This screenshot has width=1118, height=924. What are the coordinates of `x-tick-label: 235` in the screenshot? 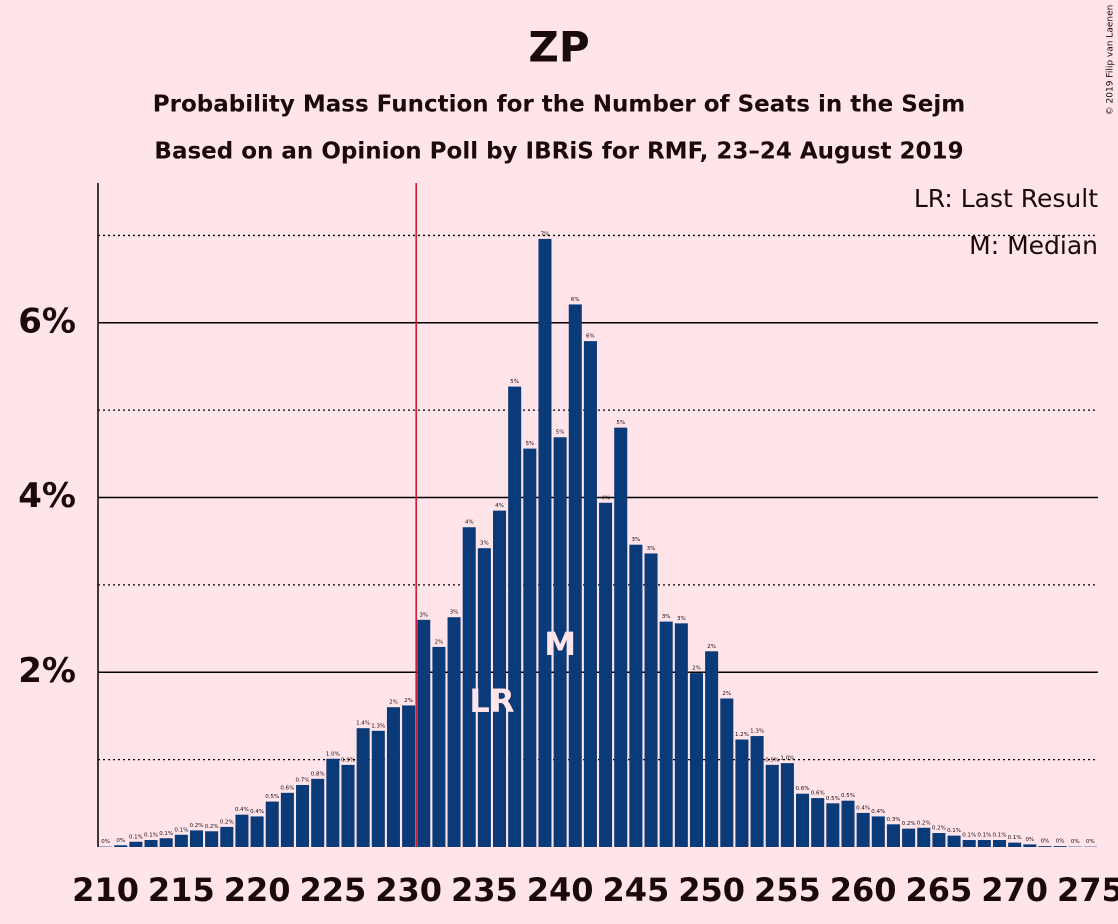 It's located at (484, 890).